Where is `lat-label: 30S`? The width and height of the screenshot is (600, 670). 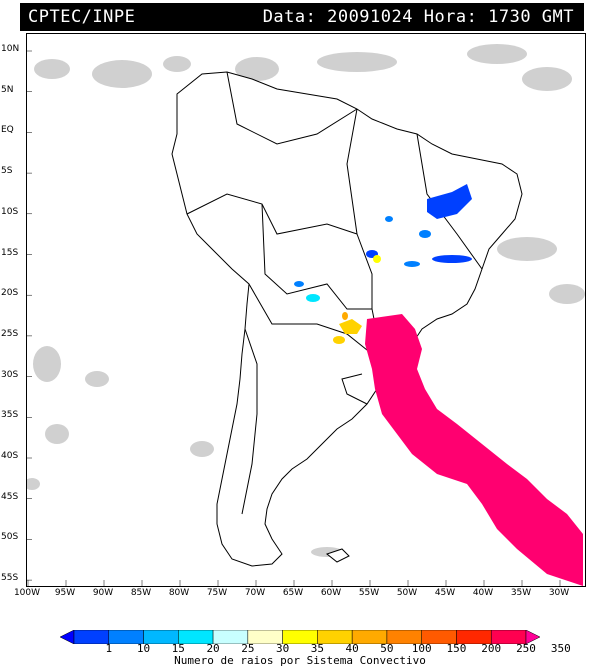
lat-label: 30S is located at coordinates (10, 374).